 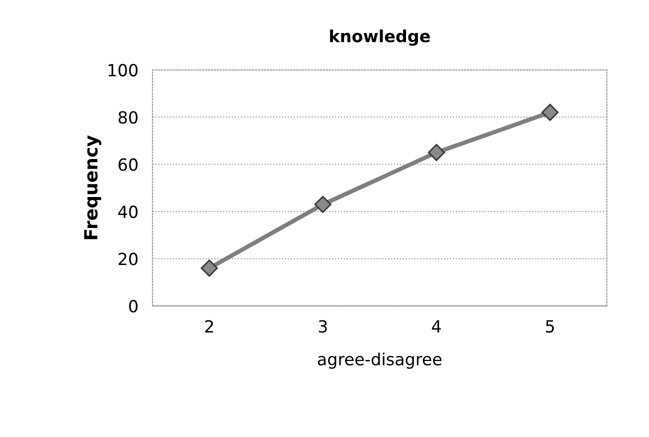 I want to click on y-tick-label: 0, so click(x=133, y=306).